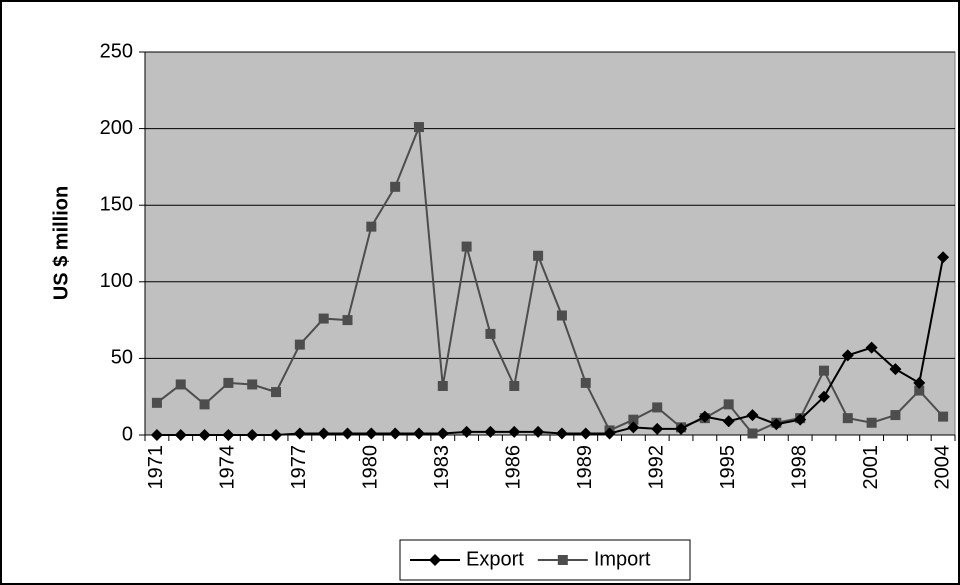 Image resolution: width=960 pixels, height=585 pixels. Describe the element at coordinates (156, 467) in the screenshot. I see `x-tick-label: 1971` at that location.